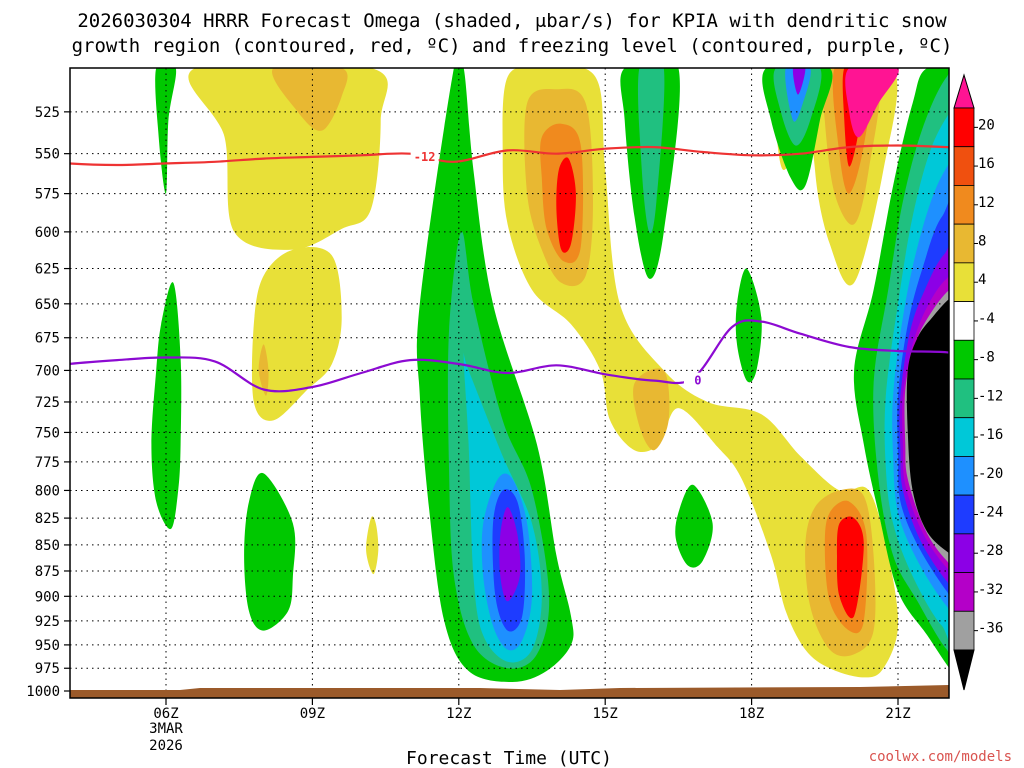 The height and width of the screenshot is (768, 1024). Describe the element at coordinates (986, 203) in the screenshot. I see `colorbar-label-3: 12` at that location.